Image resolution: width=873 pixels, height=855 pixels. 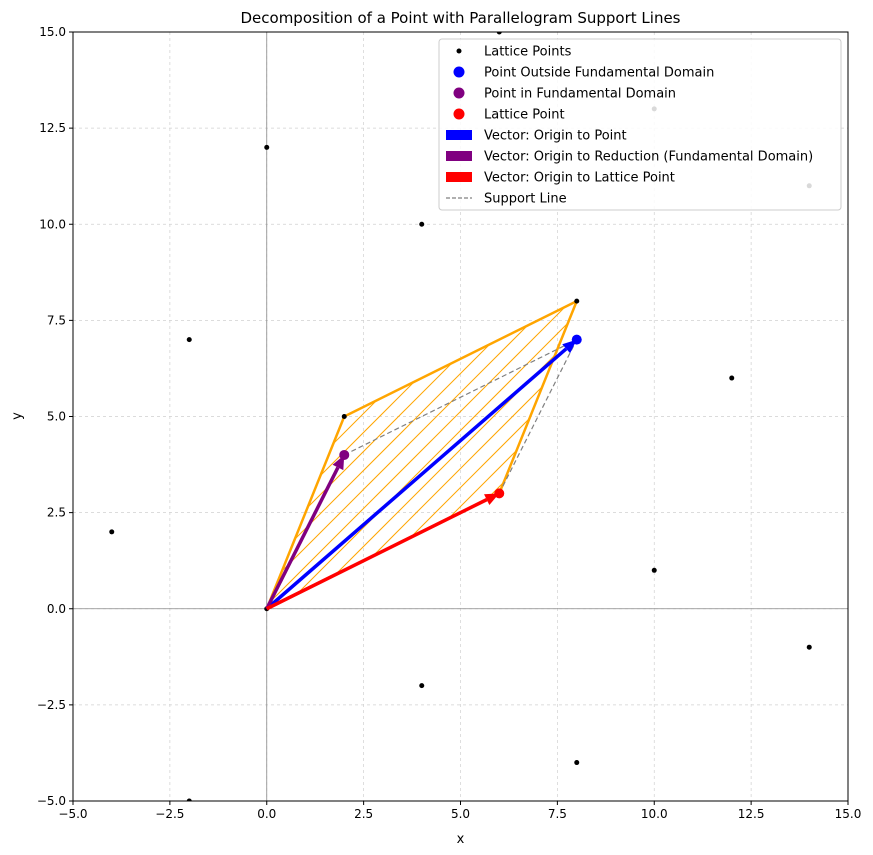 I want to click on x-tick-label: 15.0, so click(x=848, y=814).